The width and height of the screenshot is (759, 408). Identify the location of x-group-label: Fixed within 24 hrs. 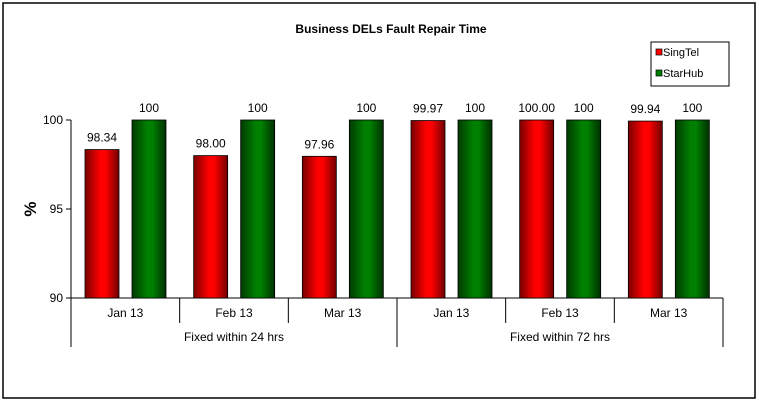
(234, 337).